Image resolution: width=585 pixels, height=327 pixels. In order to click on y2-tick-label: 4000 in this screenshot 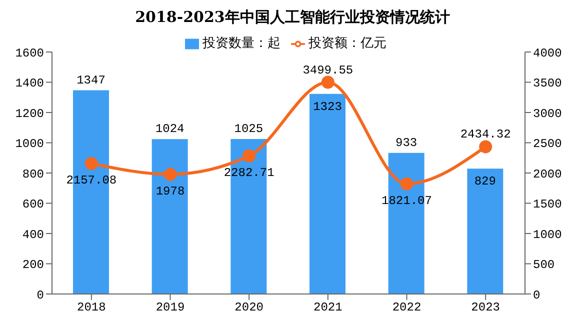, I will do `click(547, 53)`.